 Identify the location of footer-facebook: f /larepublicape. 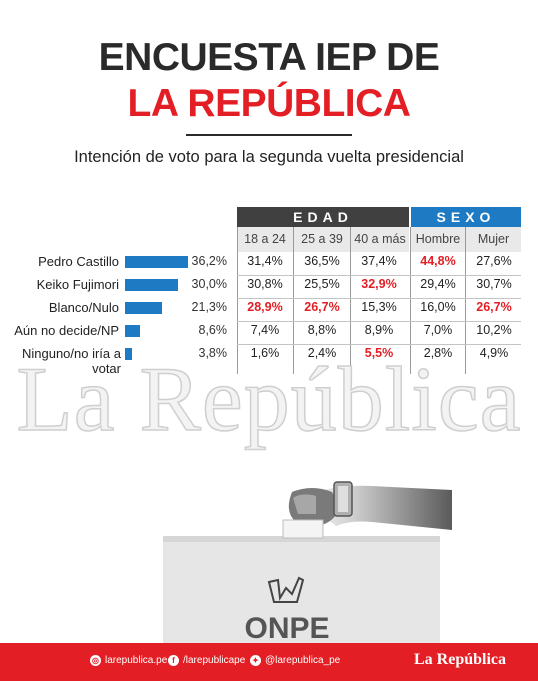
(206, 660).